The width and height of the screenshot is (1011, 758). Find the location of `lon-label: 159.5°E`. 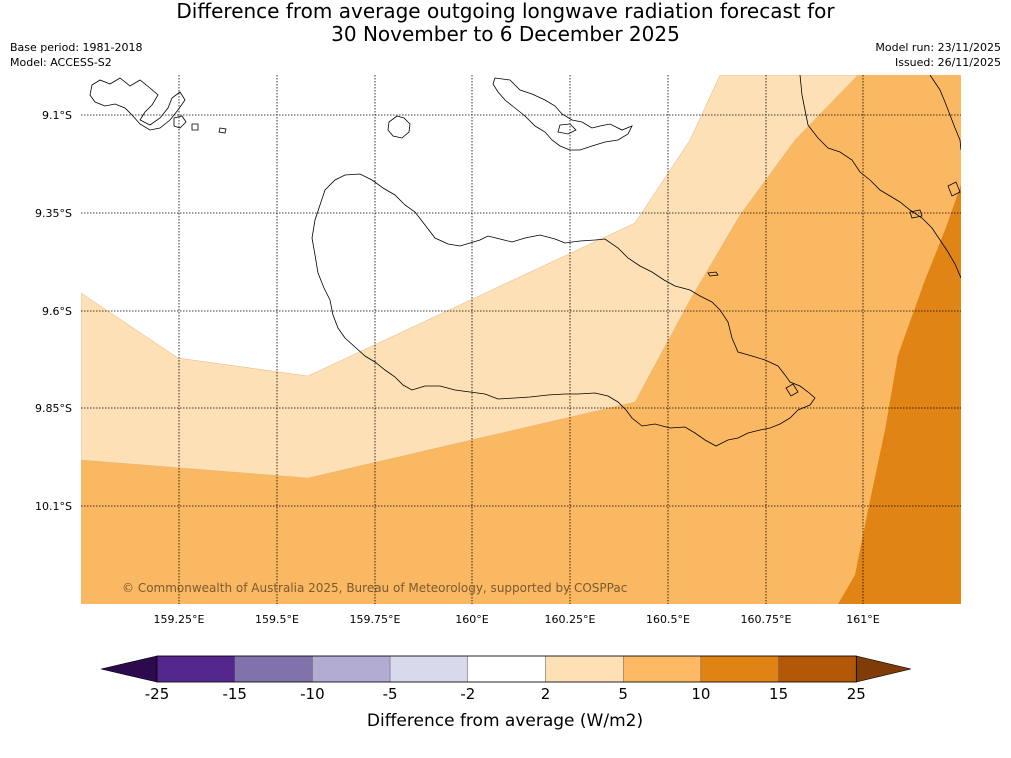

lon-label: 159.5°E is located at coordinates (277, 619).